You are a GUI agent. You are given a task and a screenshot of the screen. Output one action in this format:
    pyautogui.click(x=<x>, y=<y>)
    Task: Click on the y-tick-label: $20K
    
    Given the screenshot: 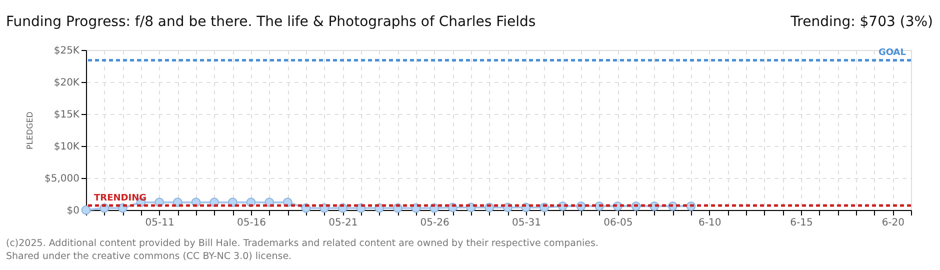 What is the action you would take?
    pyautogui.click(x=67, y=83)
    